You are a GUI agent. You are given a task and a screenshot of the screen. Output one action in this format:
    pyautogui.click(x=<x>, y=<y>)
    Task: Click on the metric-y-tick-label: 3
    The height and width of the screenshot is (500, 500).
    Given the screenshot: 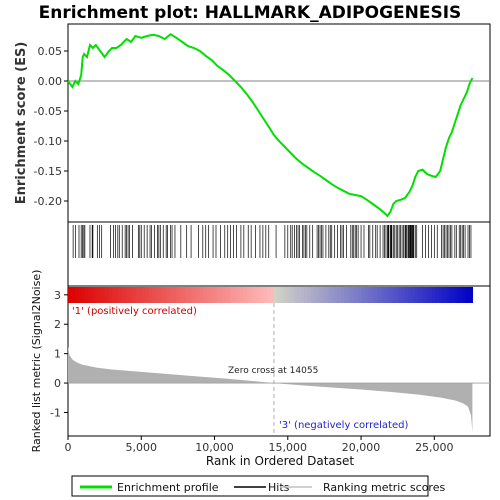 What is the action you would take?
    pyautogui.click(x=57, y=295)
    